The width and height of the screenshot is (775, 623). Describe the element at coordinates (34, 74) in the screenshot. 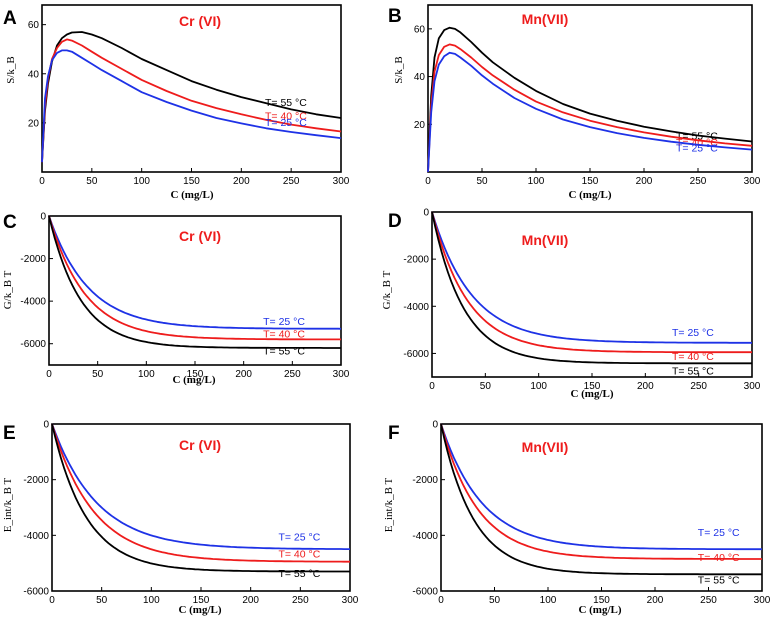

I see `y-tick-label: 40` at that location.